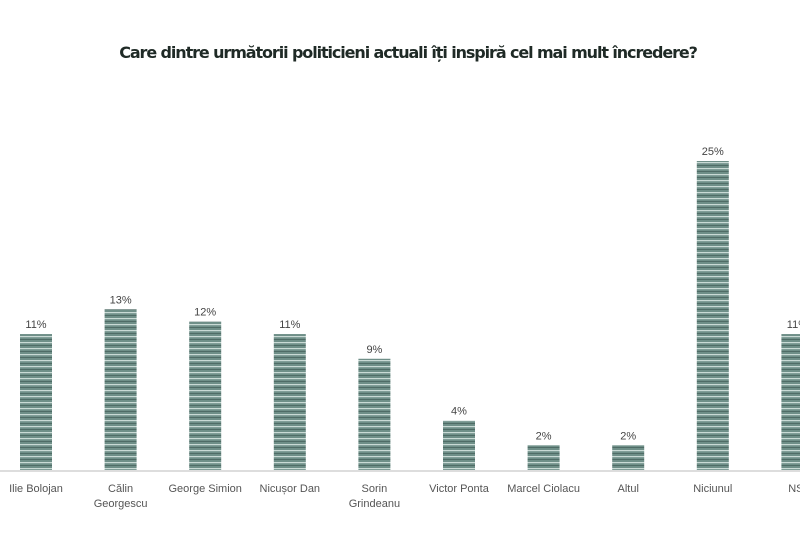 Image resolution: width=800 pixels, height=534 pixels. I want to click on category-label: Grindeanu, so click(374, 504).